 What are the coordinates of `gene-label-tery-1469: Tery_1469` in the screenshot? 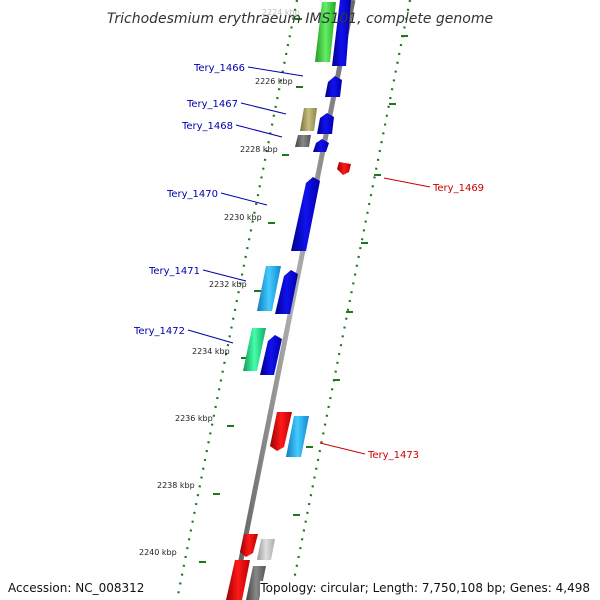 It's located at (458, 188).